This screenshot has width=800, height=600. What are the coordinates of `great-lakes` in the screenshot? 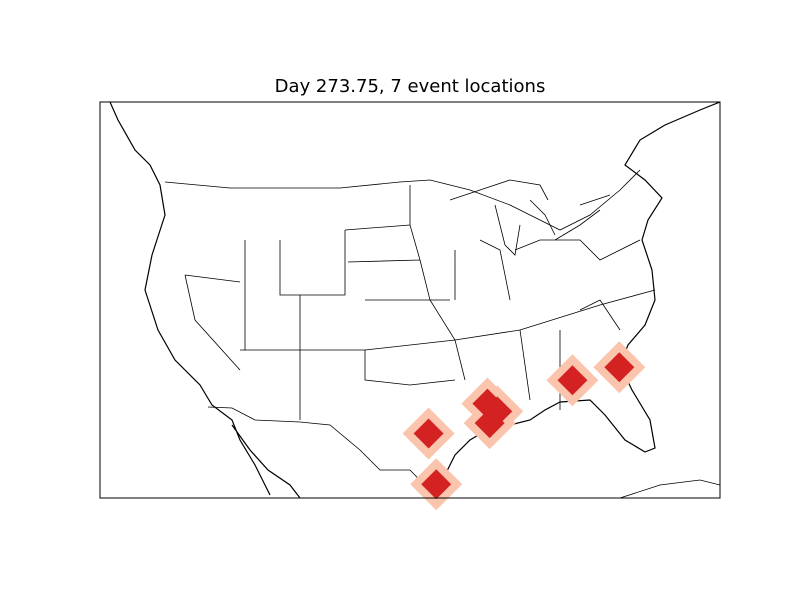 It's located at (530, 217).